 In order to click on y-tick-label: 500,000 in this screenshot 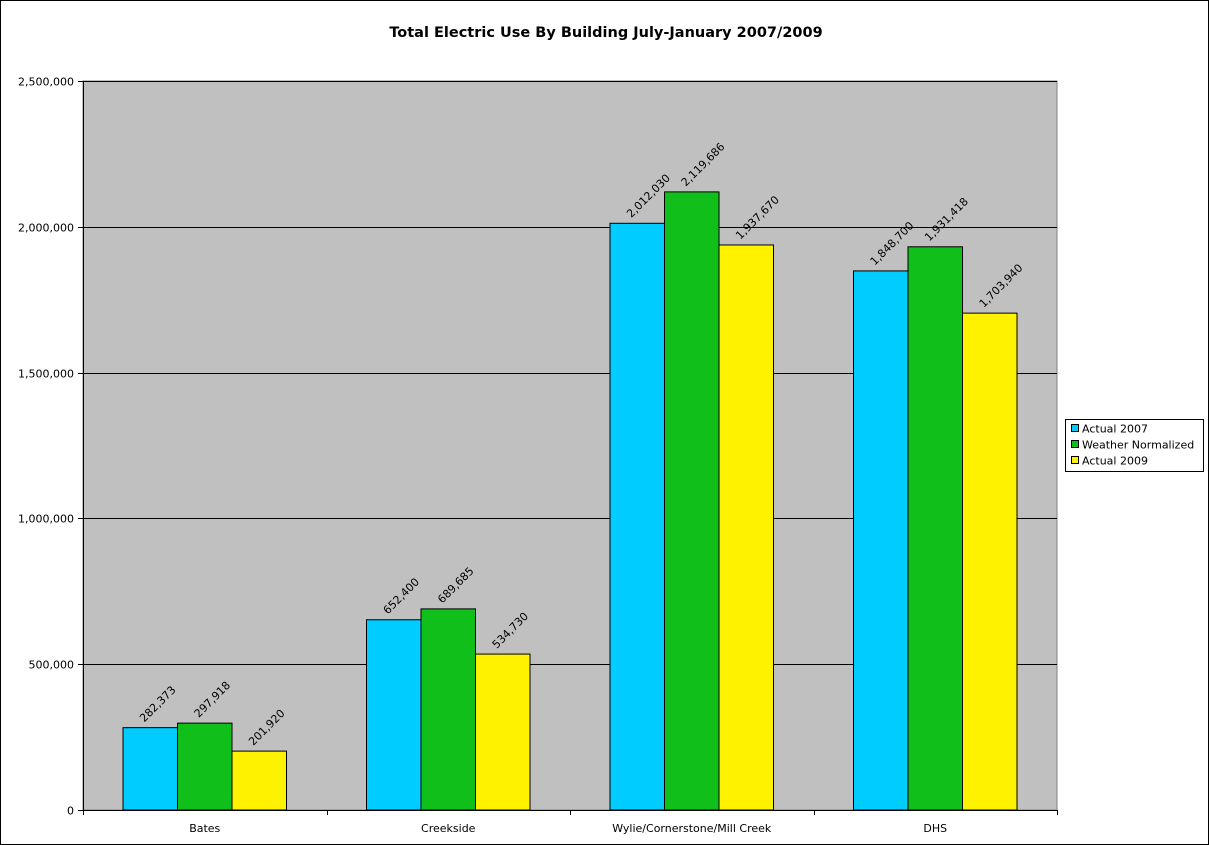, I will do `click(52, 665)`.